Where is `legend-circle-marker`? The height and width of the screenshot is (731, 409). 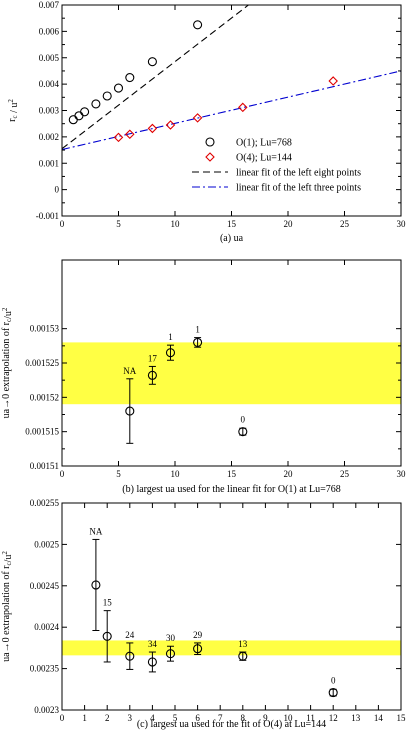
legend-circle-marker is located at coordinates (210, 142).